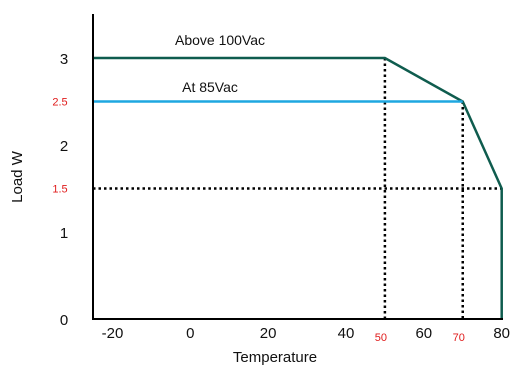  I want to click on series-label-1: At 85Vac, so click(210, 87).